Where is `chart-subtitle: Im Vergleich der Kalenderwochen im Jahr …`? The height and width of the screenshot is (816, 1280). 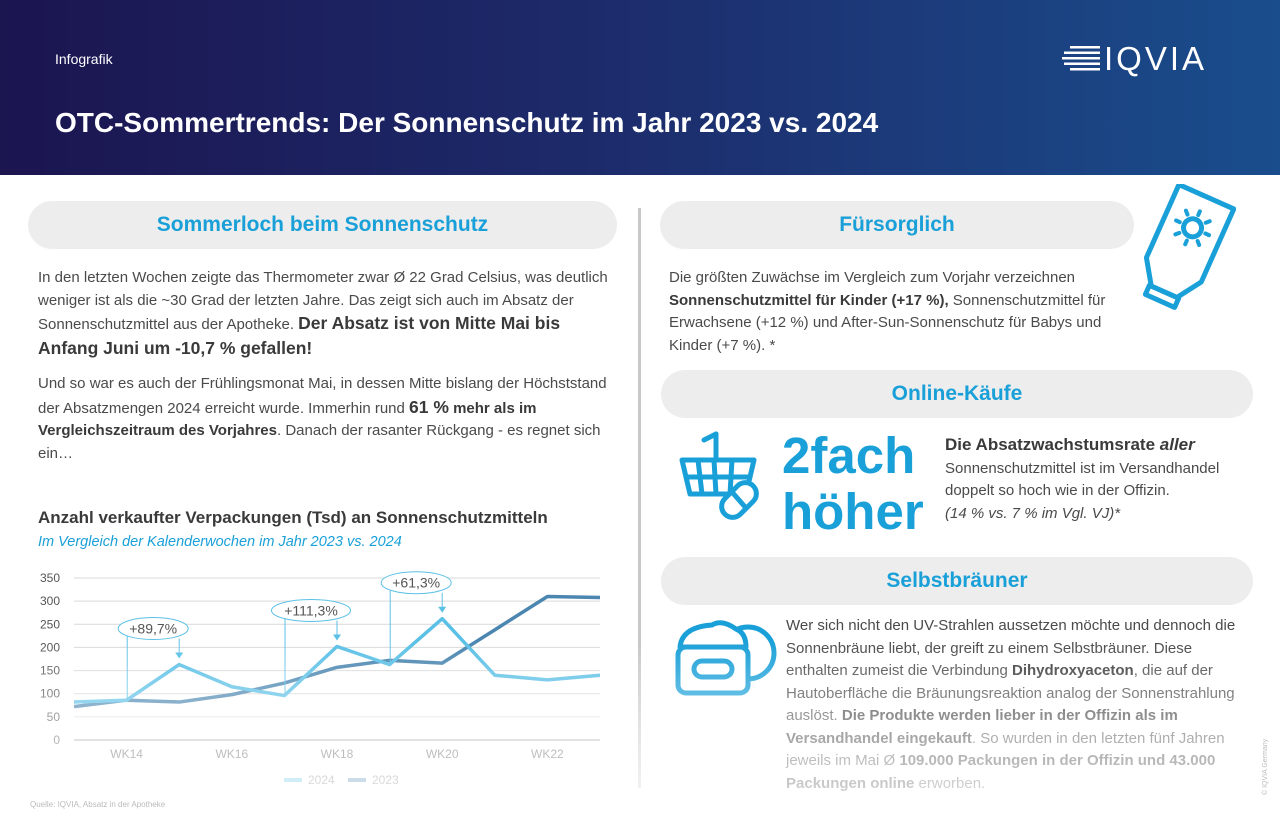
chart-subtitle: Im Vergleich der Kalenderwochen im Jahr … is located at coordinates (220, 542).